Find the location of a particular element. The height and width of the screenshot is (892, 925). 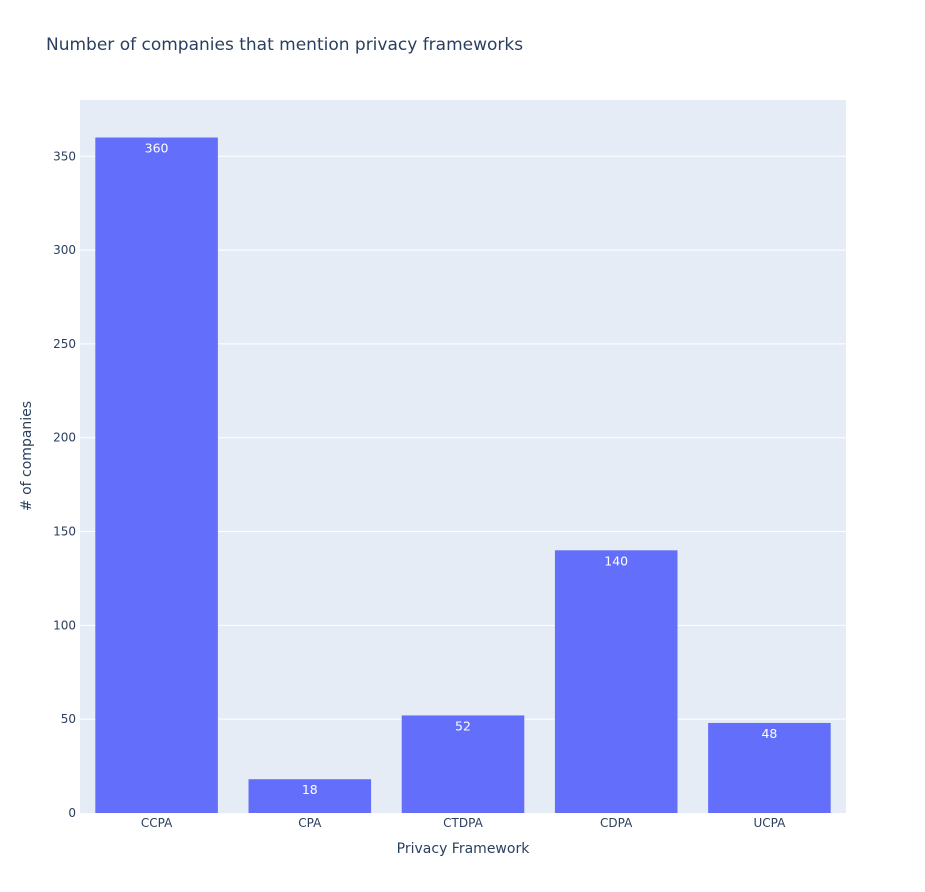

bar-value-label: 52 is located at coordinates (463, 725).